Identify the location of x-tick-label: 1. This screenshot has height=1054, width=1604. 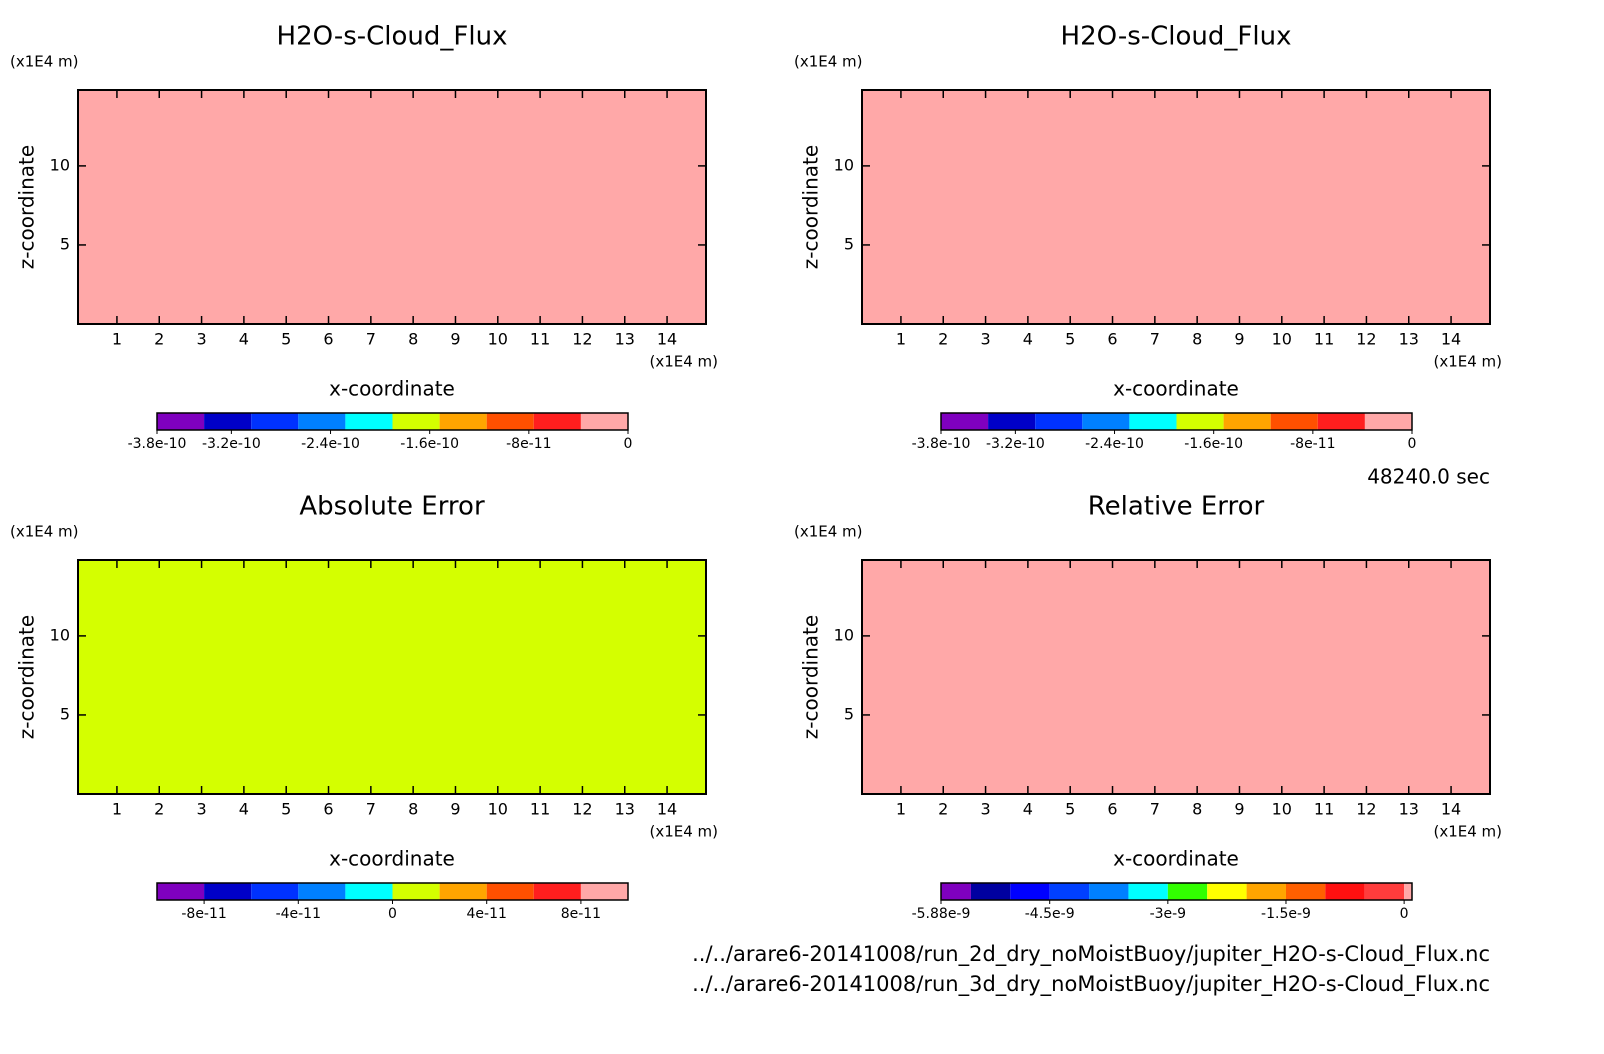
(901, 339).